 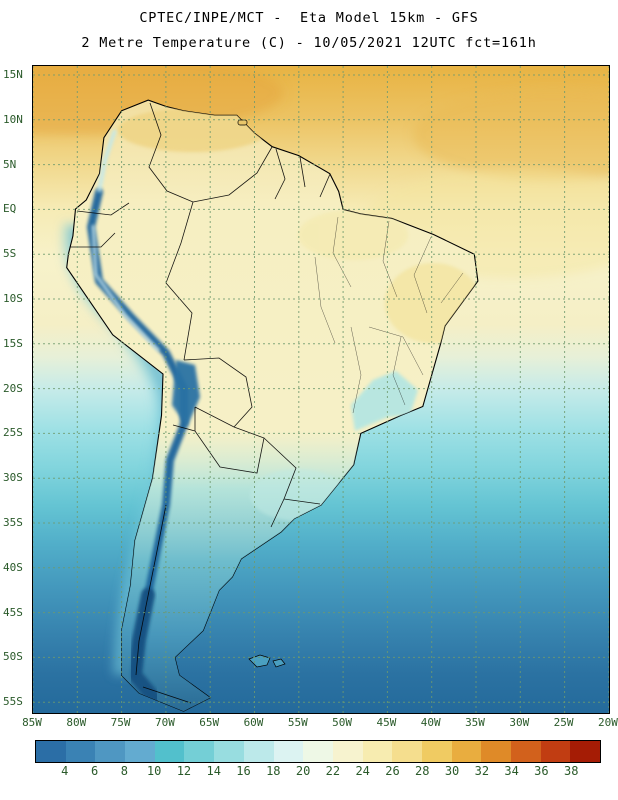 What do you see at coordinates (13, 74) in the screenshot?
I see `lat-label: 15N` at bounding box center [13, 74].